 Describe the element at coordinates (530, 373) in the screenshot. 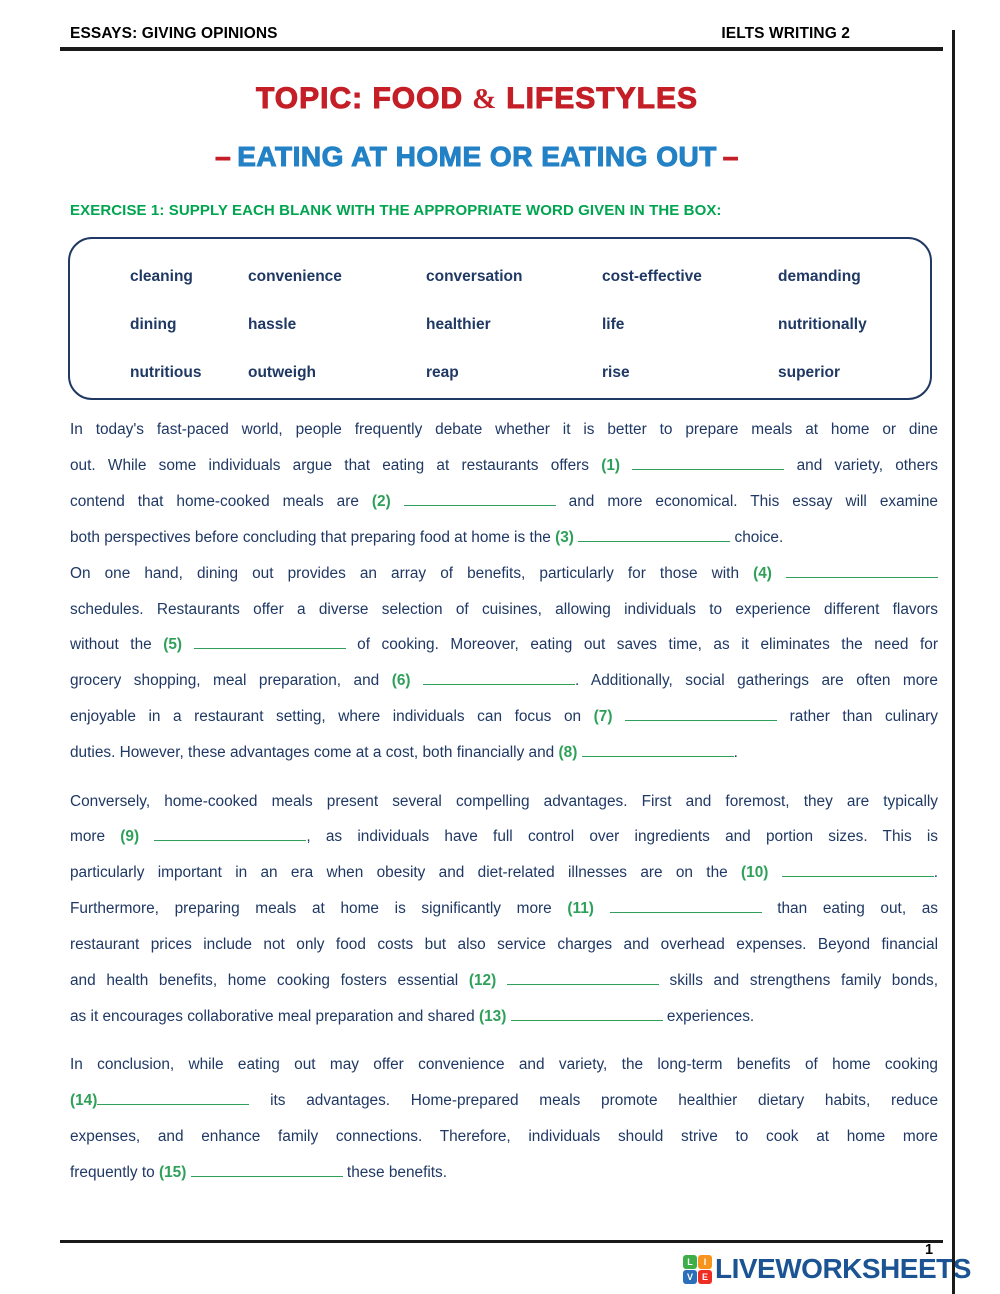

I see `word-bank-row: nutritious outweigh reap rise superior` at that location.